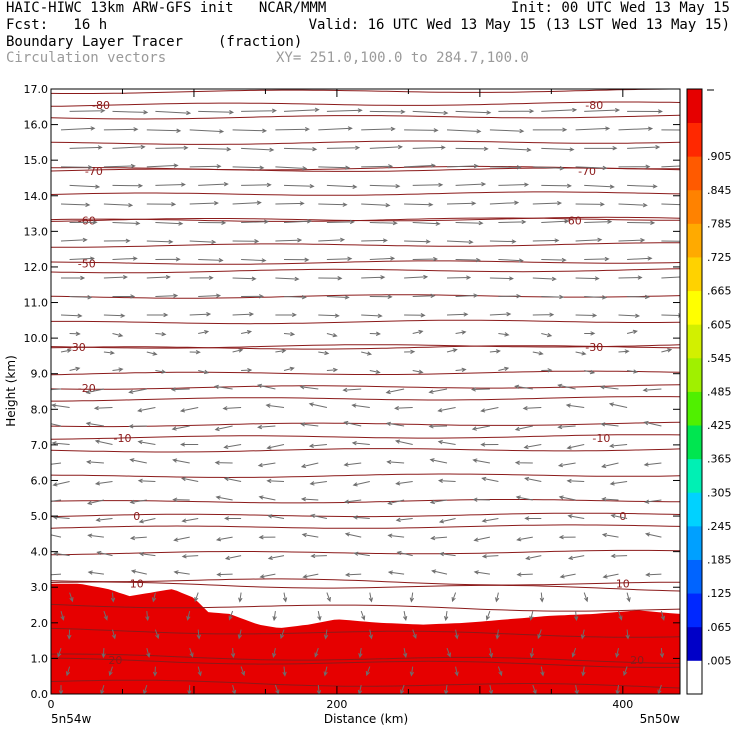 This screenshot has height=740, width=740. Describe the element at coordinates (40, 623) in the screenshot. I see `y-tick-label: 2.0` at that location.